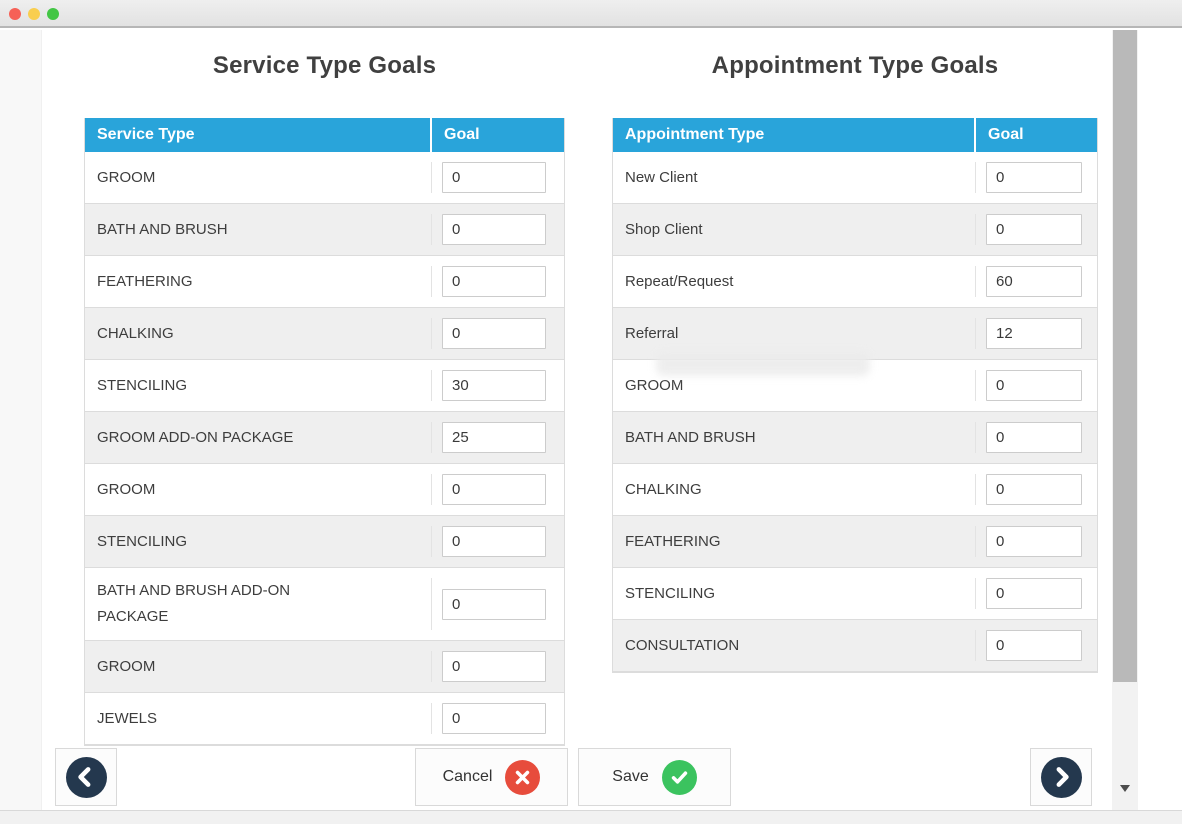 This screenshot has width=1182, height=824. What do you see at coordinates (794, 541) in the screenshot?
I see `type-cell: FEATHERING` at bounding box center [794, 541].